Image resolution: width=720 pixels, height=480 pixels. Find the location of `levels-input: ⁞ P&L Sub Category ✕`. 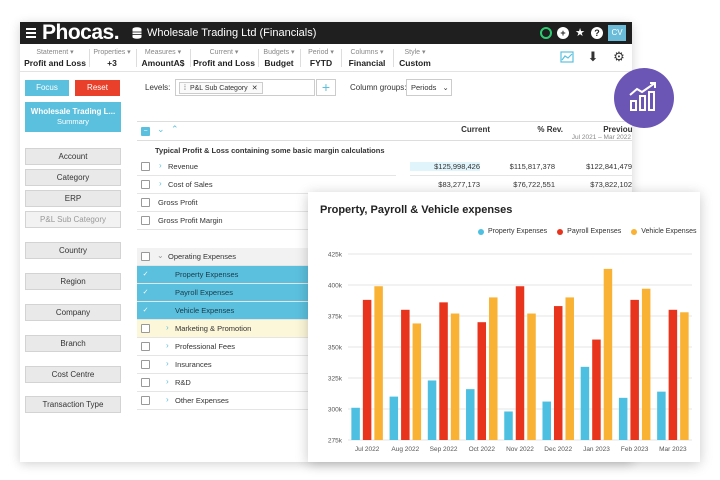

levels-input: ⁞ P&L Sub Category ✕ is located at coordinates (245, 87).